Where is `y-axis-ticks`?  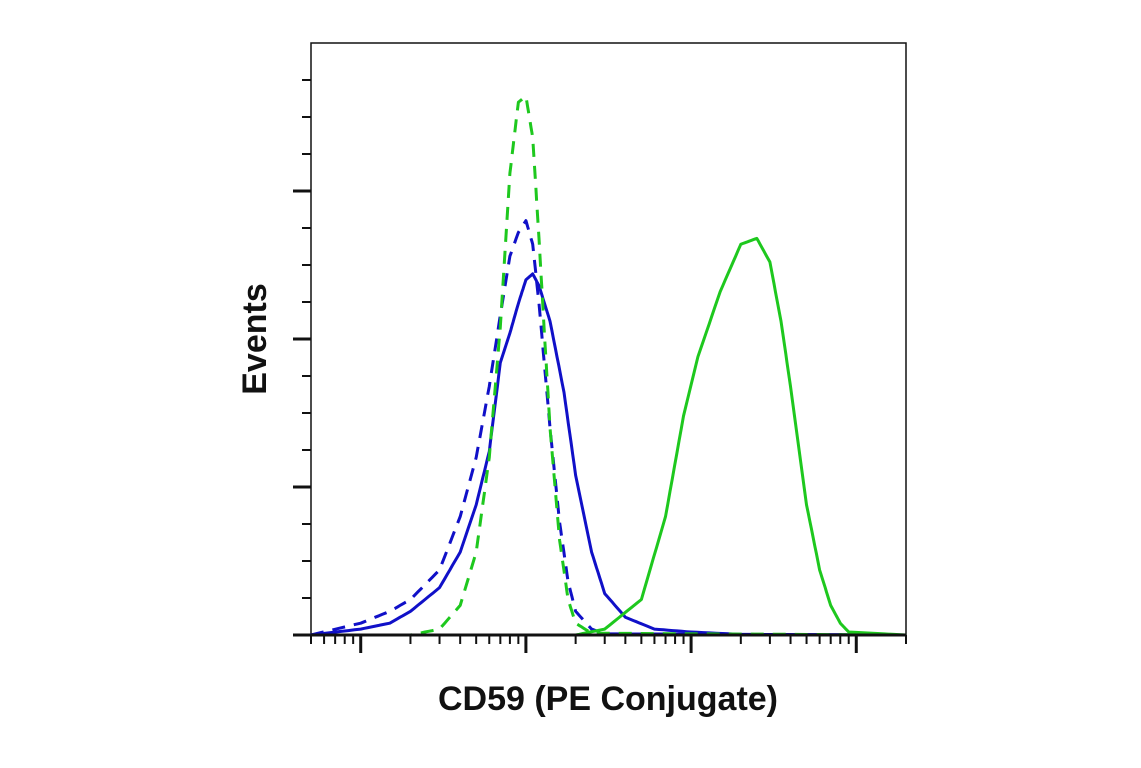
y-axis-ticks is located at coordinates (302, 358).